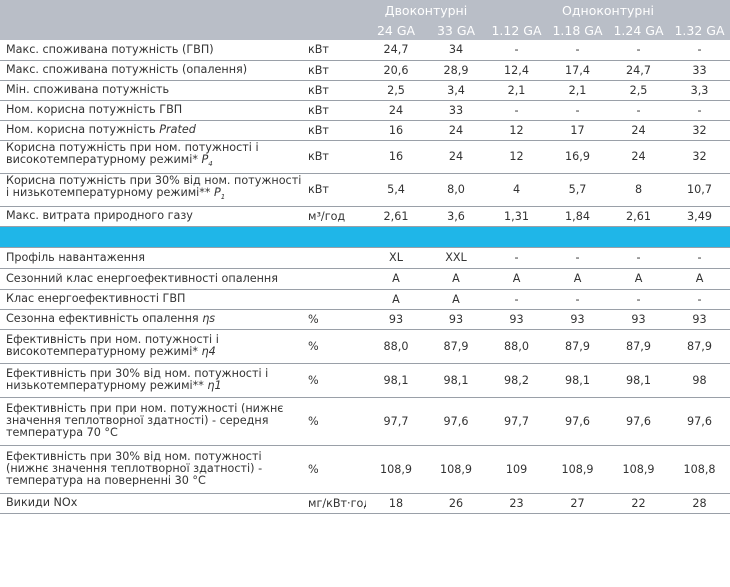  What do you see at coordinates (517, 216) in the screenshot?
I see `cell-value: 1,31` at bounding box center [517, 216].